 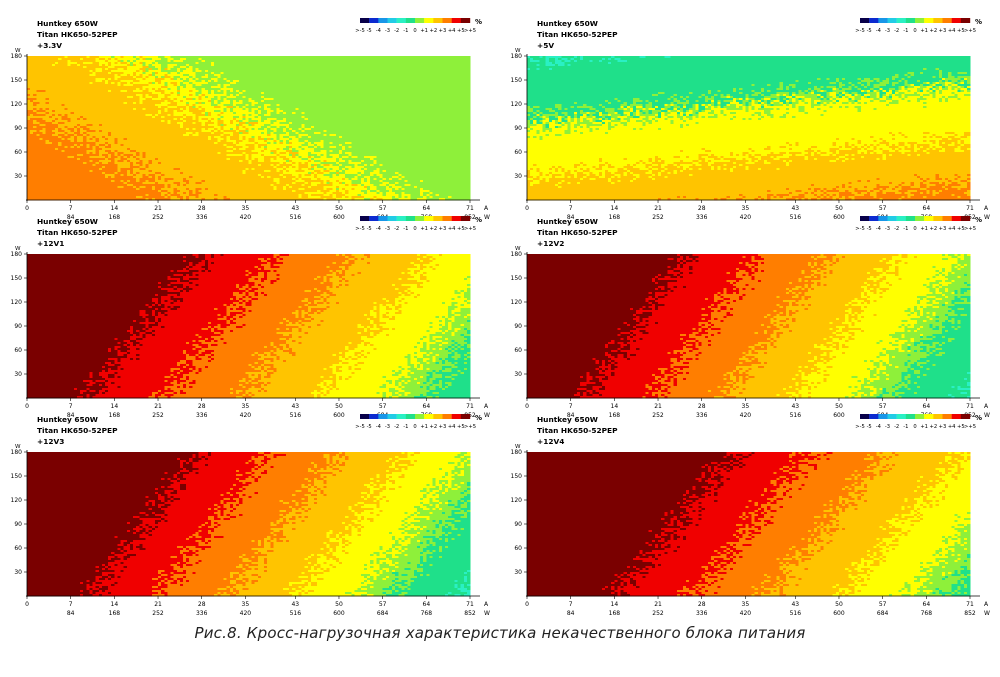 I want to click on legend-label: -3, so click(x=387, y=427).